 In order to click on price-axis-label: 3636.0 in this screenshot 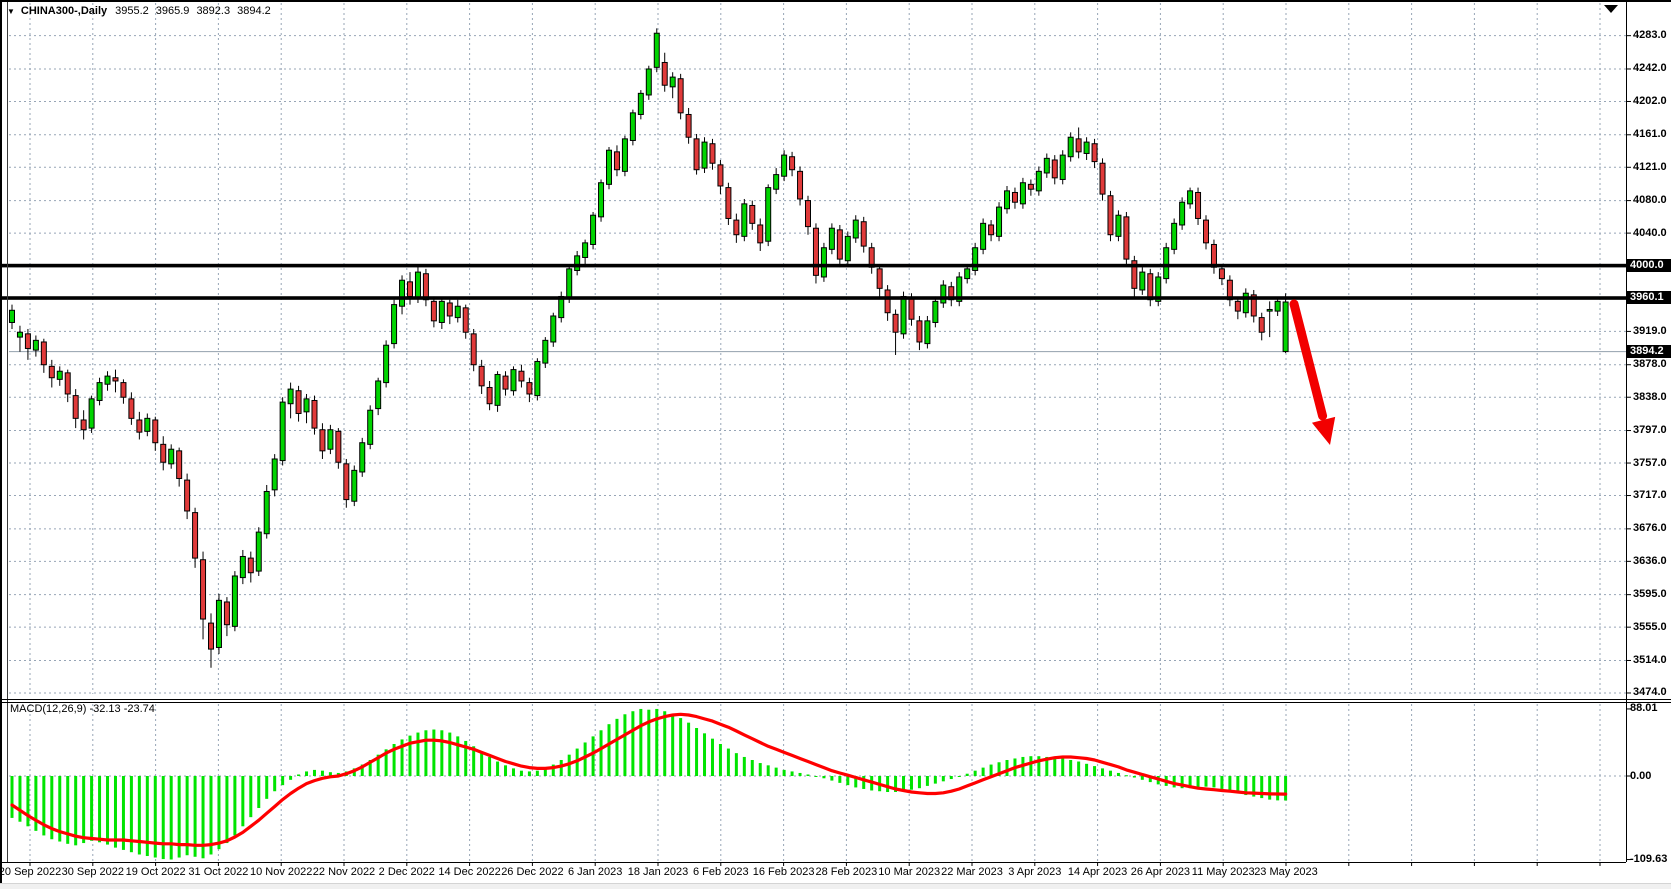, I will do `click(1650, 560)`.